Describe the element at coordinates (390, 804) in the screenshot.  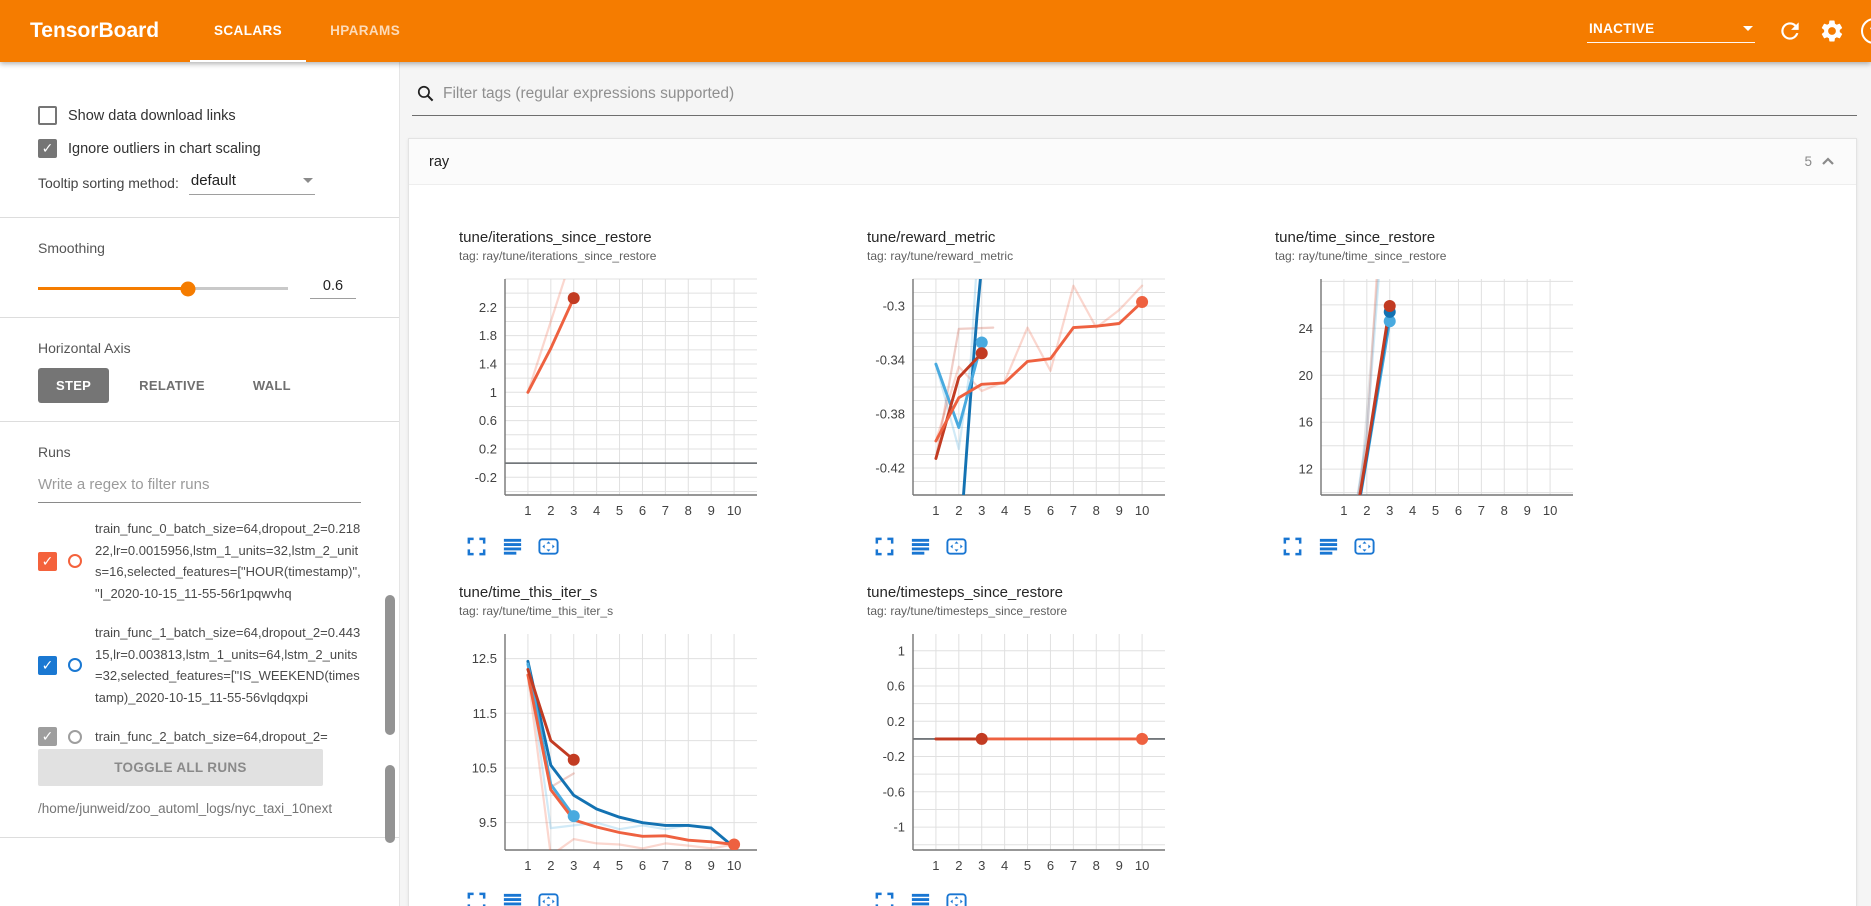
I see `runs-list-scrollbar` at that location.